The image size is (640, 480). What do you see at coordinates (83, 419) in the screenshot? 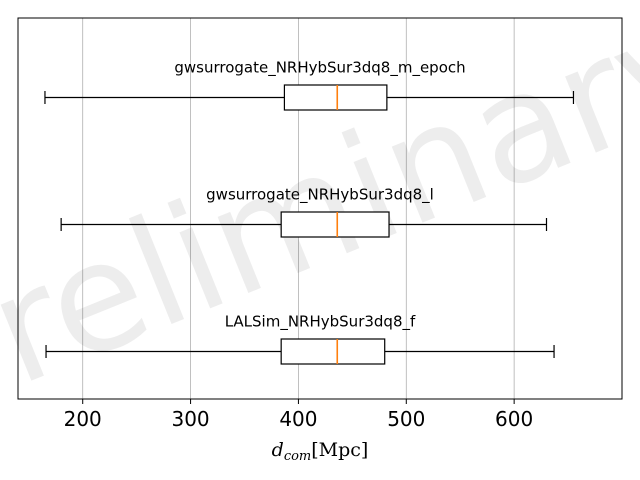
I see `x-tick-label: 200` at bounding box center [83, 419].